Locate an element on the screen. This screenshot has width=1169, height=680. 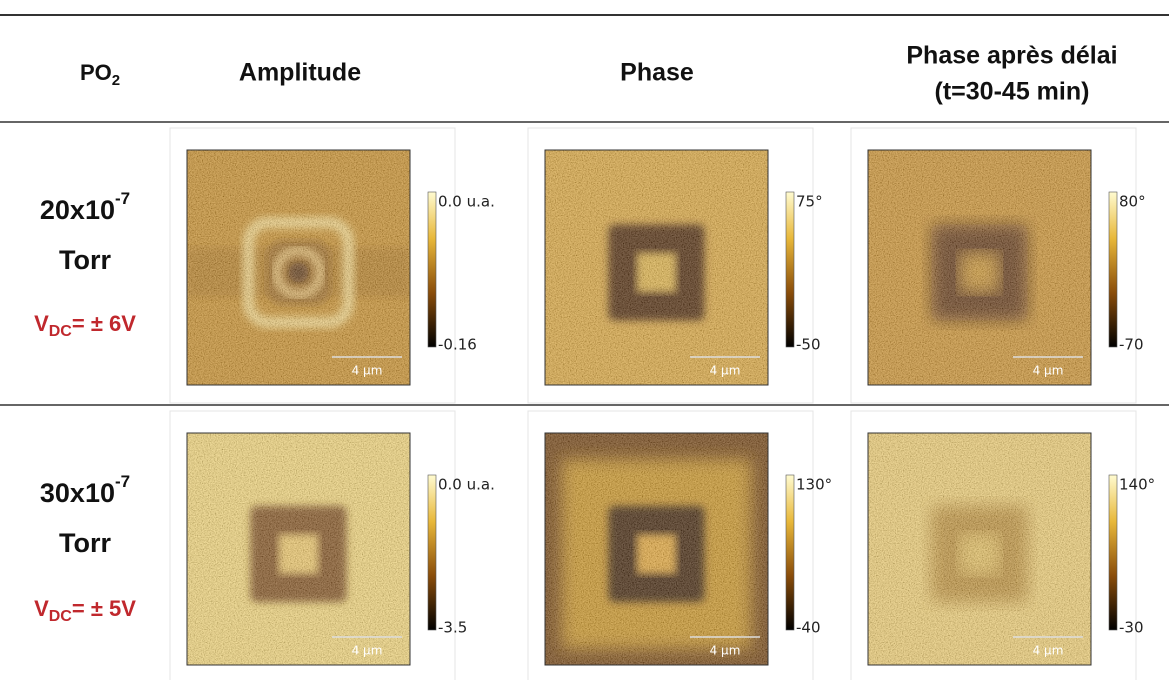
voltage: VDC= ± 5V is located at coordinates (85, 610).